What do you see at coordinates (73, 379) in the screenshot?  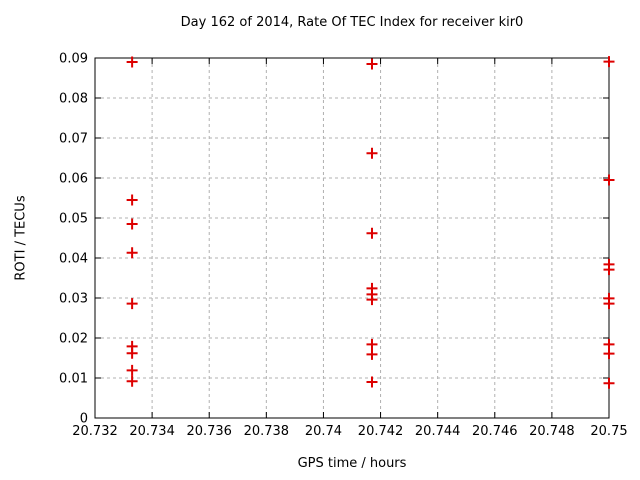 I see `y-tick-label: 0.01` at bounding box center [73, 379].